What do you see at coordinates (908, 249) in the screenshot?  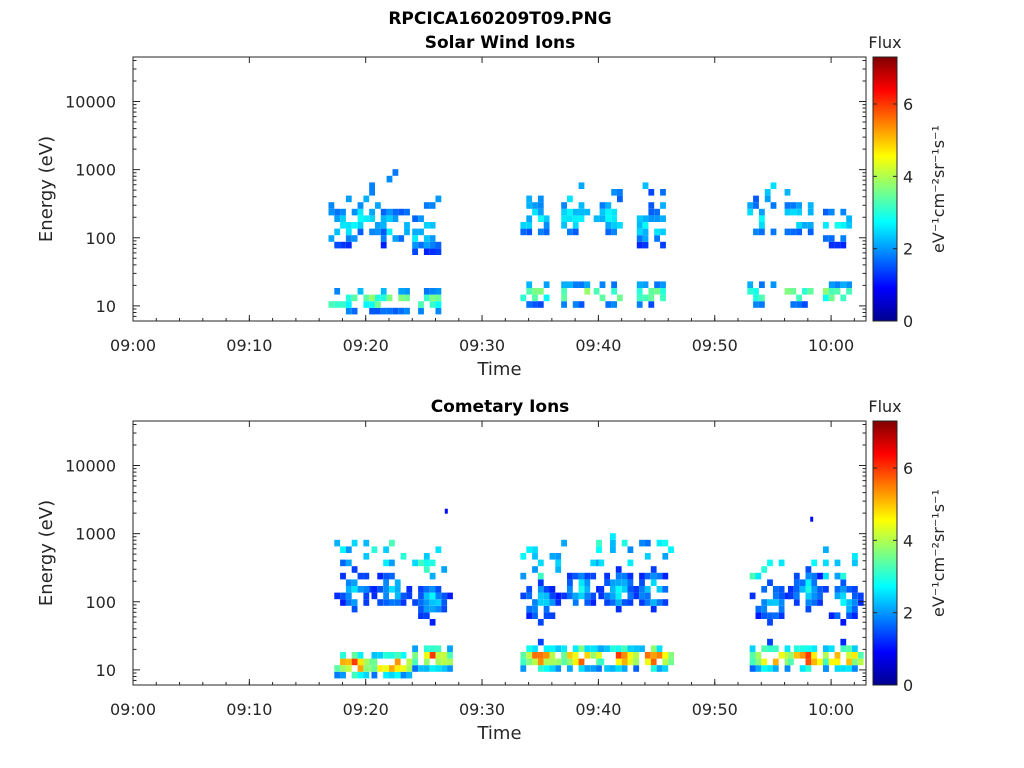 I see `colorbar-tick-label: 2` at bounding box center [908, 249].